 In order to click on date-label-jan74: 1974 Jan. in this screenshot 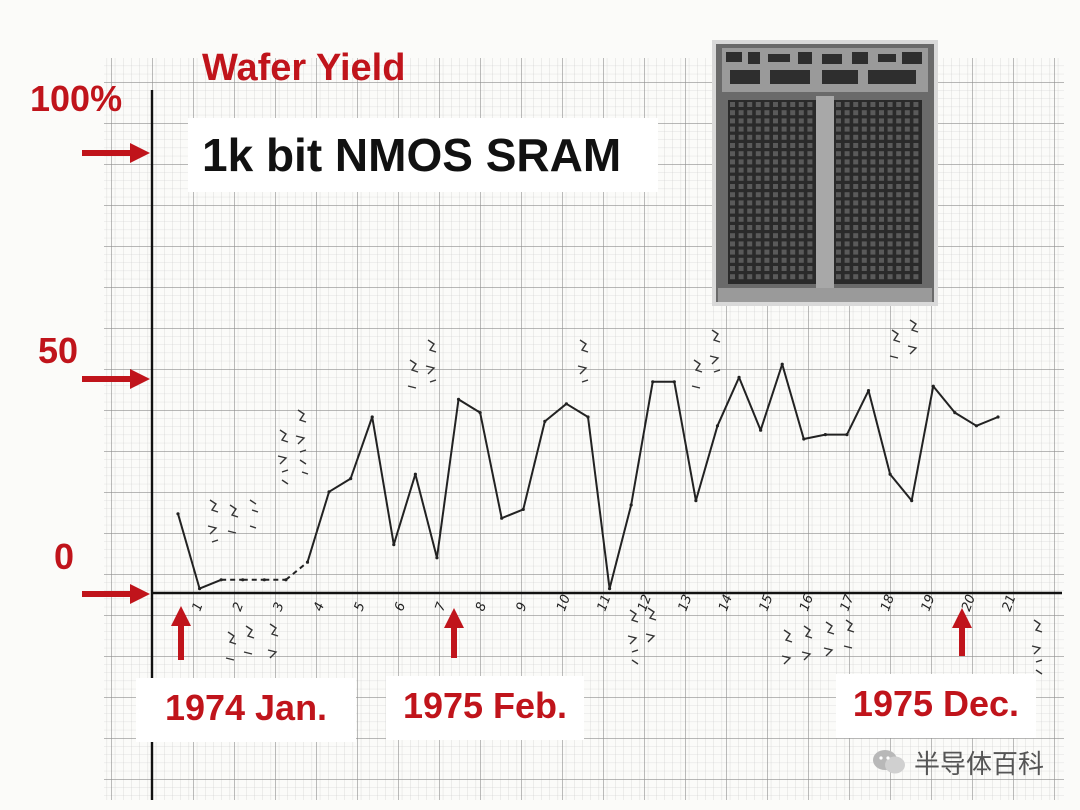, I will do `click(246, 710)`.